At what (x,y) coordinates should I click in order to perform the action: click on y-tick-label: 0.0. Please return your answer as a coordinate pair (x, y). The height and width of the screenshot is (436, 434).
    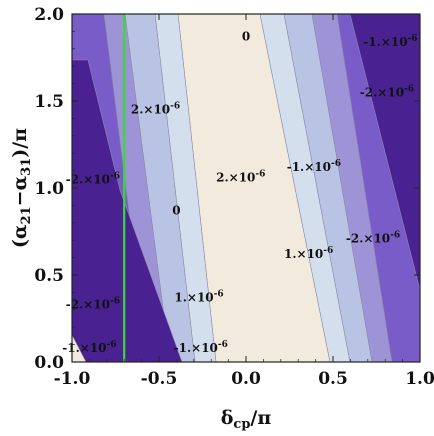
    Looking at the image, I should click on (49, 363).